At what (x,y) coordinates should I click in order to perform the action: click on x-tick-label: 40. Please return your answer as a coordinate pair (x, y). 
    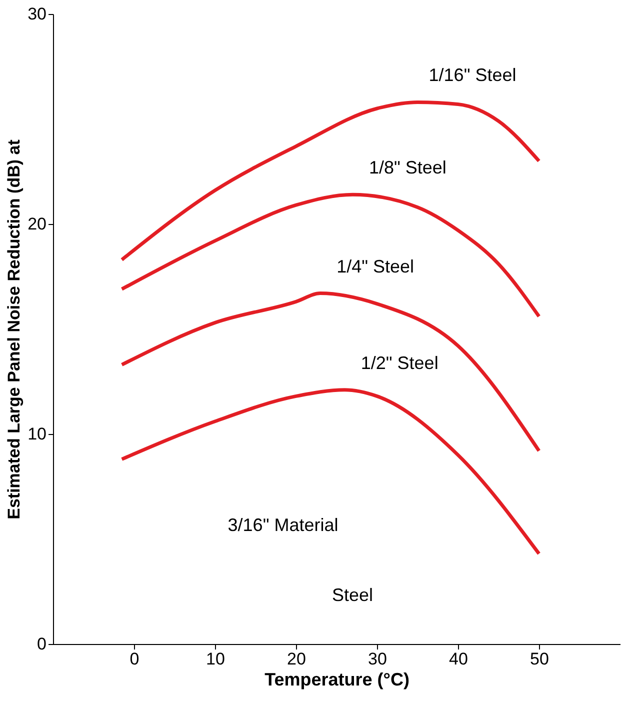
    Looking at the image, I should click on (458, 659).